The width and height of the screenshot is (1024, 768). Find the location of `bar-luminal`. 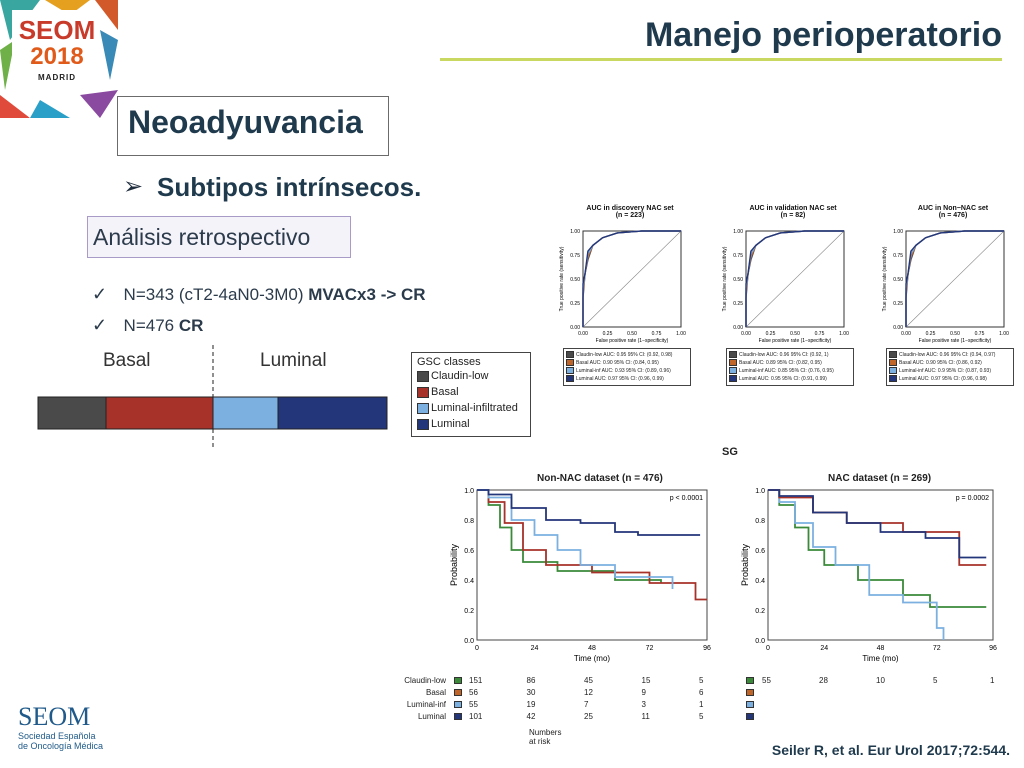

bar-luminal is located at coordinates (332, 413).